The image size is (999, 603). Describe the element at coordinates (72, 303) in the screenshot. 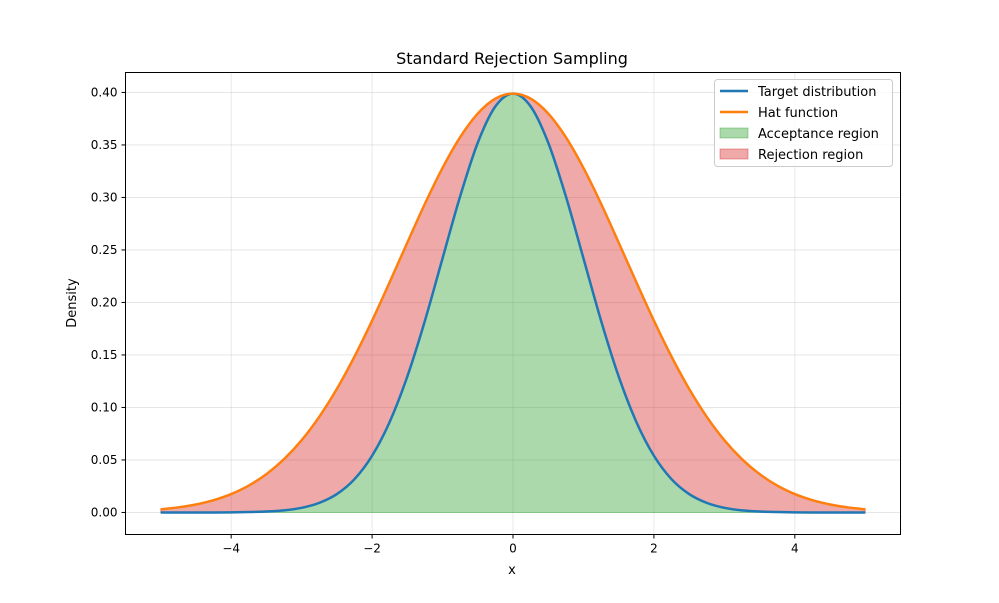

I see `y-axis-label: Density` at that location.